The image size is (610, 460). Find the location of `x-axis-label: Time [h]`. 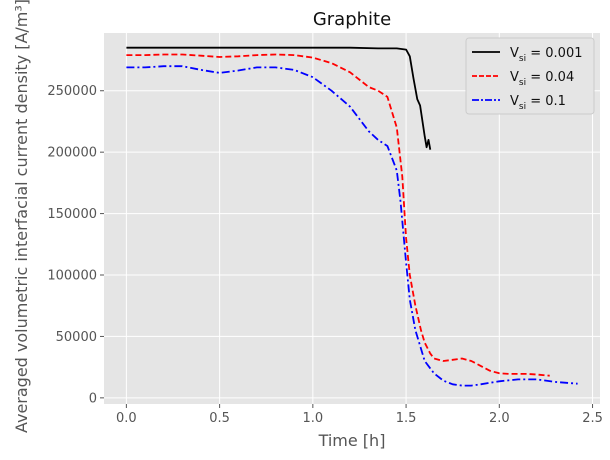

x-axis-label: Time [h] is located at coordinates (352, 440).